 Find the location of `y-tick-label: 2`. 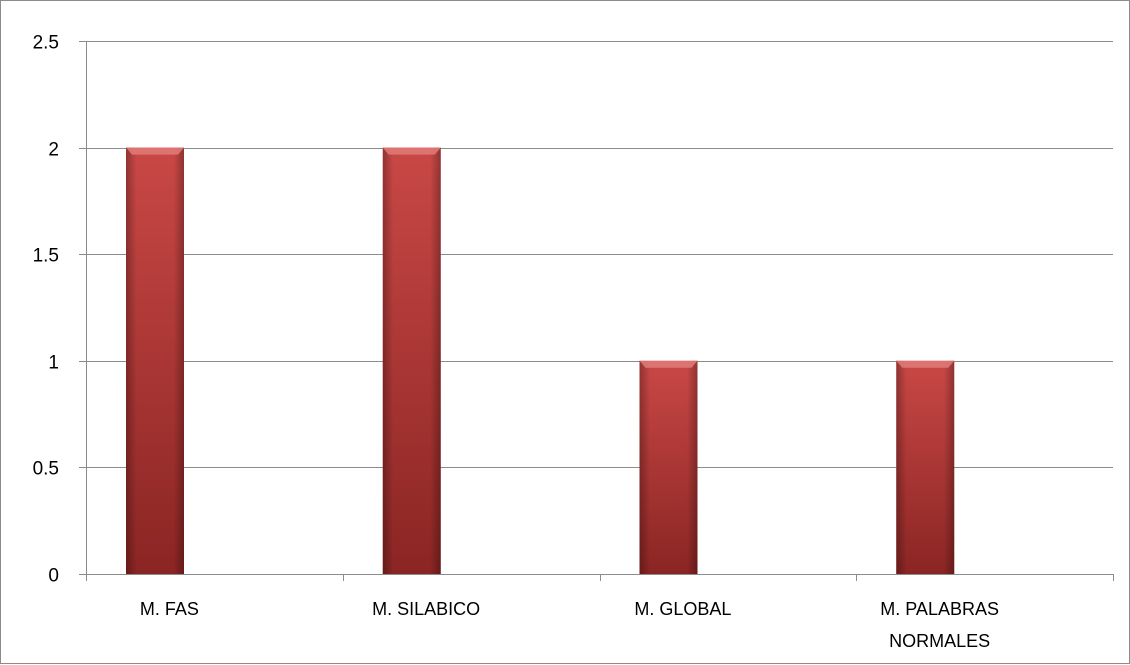

y-tick-label: 2 is located at coordinates (53, 150).